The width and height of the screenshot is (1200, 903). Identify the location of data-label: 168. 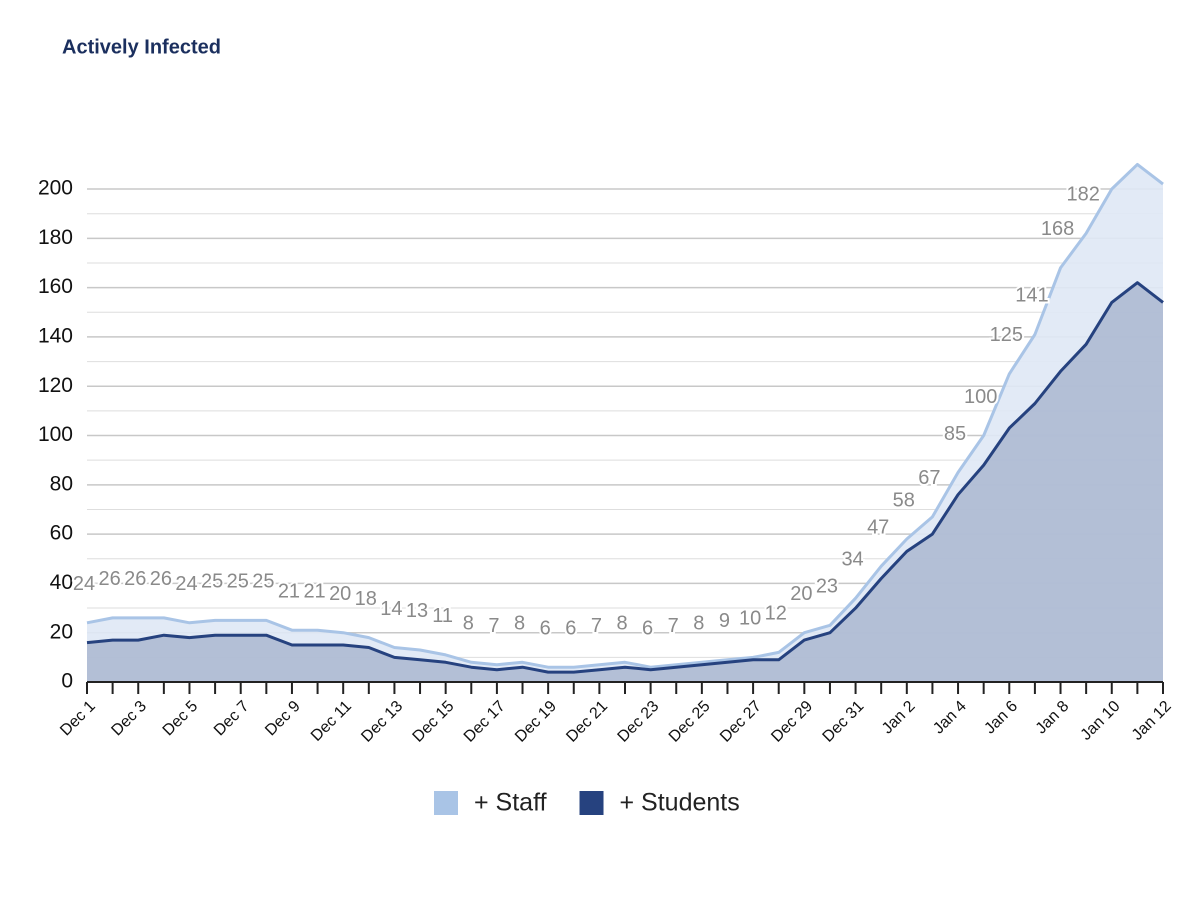
(1057, 229).